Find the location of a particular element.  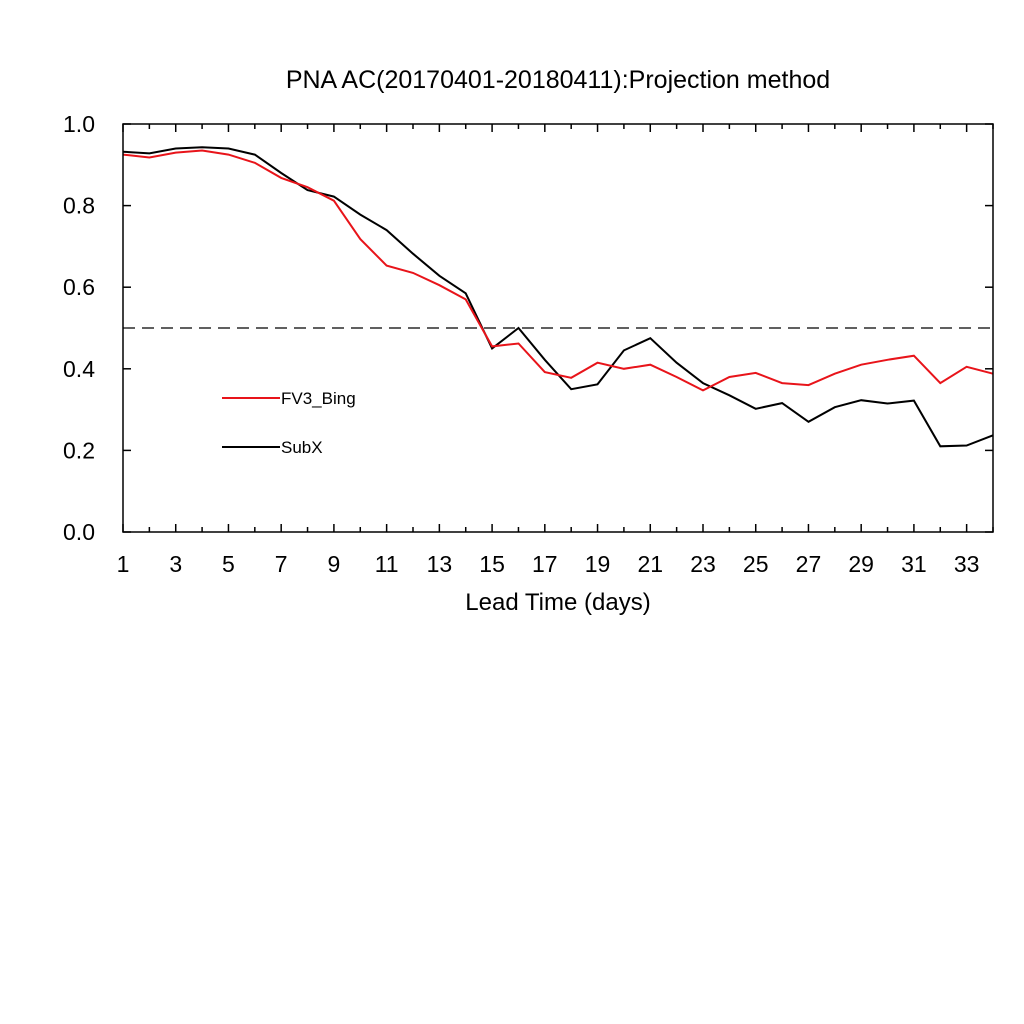

x-tick-label: 17 is located at coordinates (545, 564).